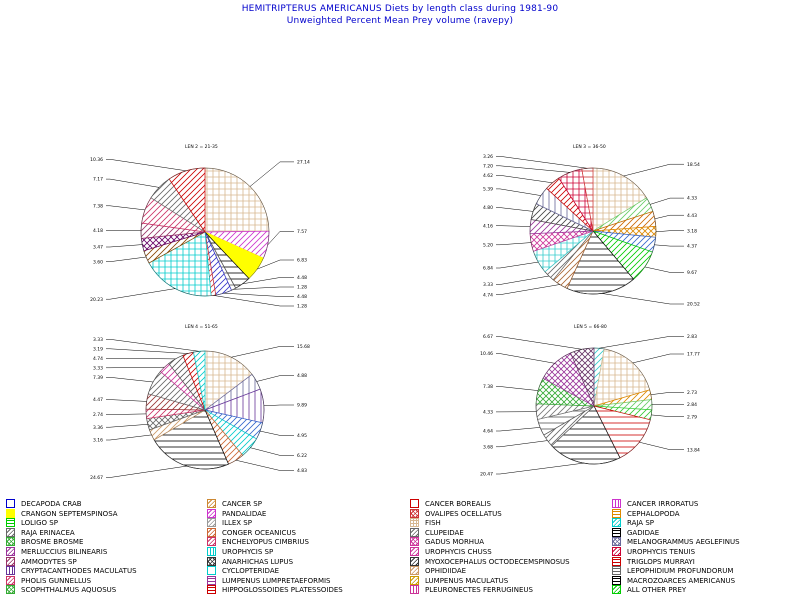 The height and width of the screenshot is (600, 800). What do you see at coordinates (488, 190) in the screenshot?
I see `slice-label: 5.39` at bounding box center [488, 190].